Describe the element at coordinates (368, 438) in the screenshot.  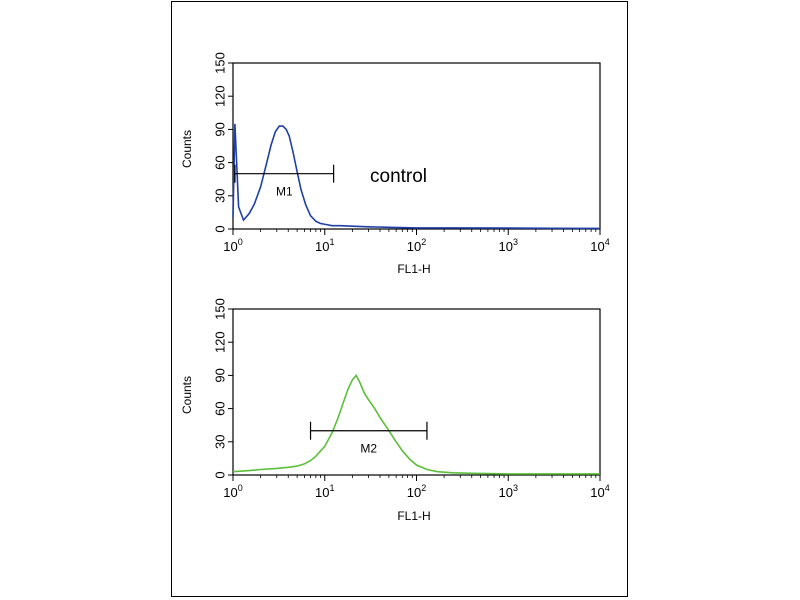
I see `gate-m2: M2` at that location.